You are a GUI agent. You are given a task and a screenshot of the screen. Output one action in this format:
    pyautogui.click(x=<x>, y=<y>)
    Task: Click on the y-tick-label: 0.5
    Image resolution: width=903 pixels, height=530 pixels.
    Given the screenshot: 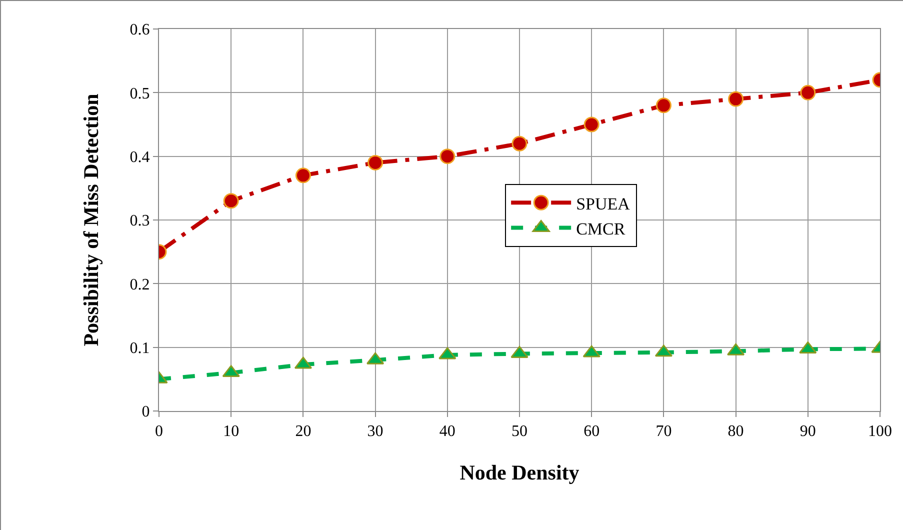 What is the action you would take?
    pyautogui.click(x=140, y=93)
    